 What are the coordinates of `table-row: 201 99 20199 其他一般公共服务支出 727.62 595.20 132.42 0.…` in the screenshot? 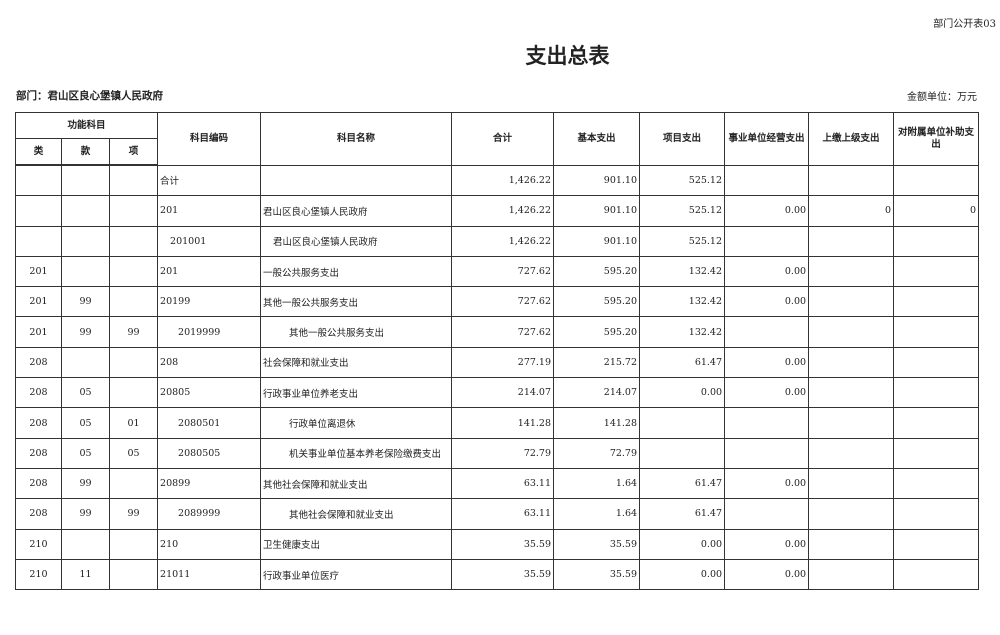 It's located at (497, 302).